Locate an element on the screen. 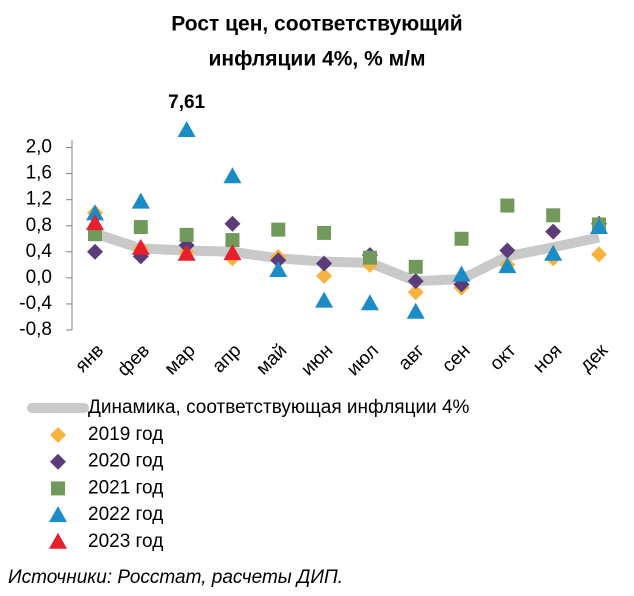 The height and width of the screenshot is (596, 634). chart-title: Рост цен, соответствующий is located at coordinates (316, 24).